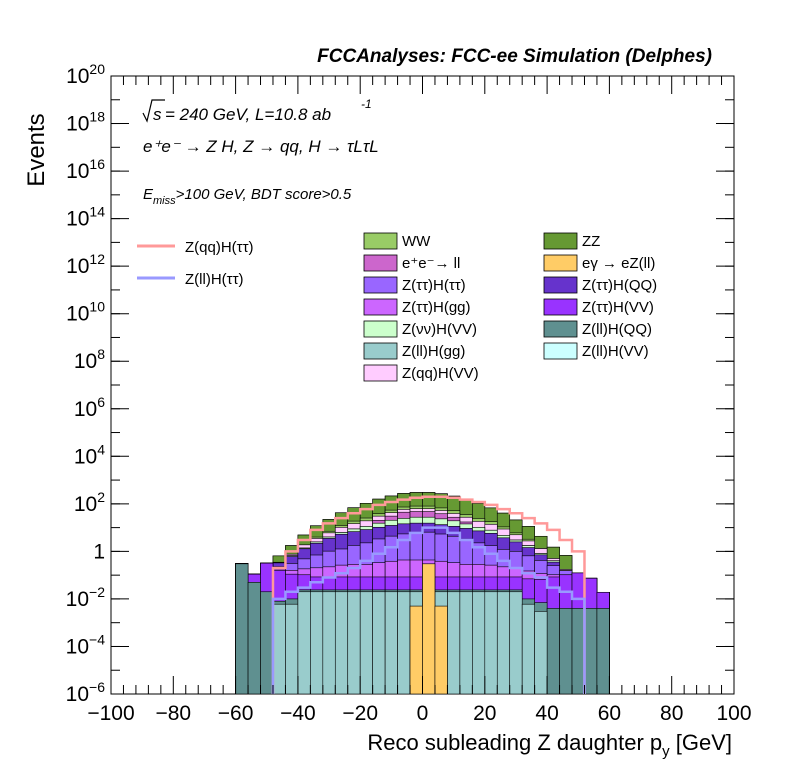 Image resolution: width=796 pixels, height=777 pixels. I want to click on legend-bkg-label: WW, so click(416, 241).